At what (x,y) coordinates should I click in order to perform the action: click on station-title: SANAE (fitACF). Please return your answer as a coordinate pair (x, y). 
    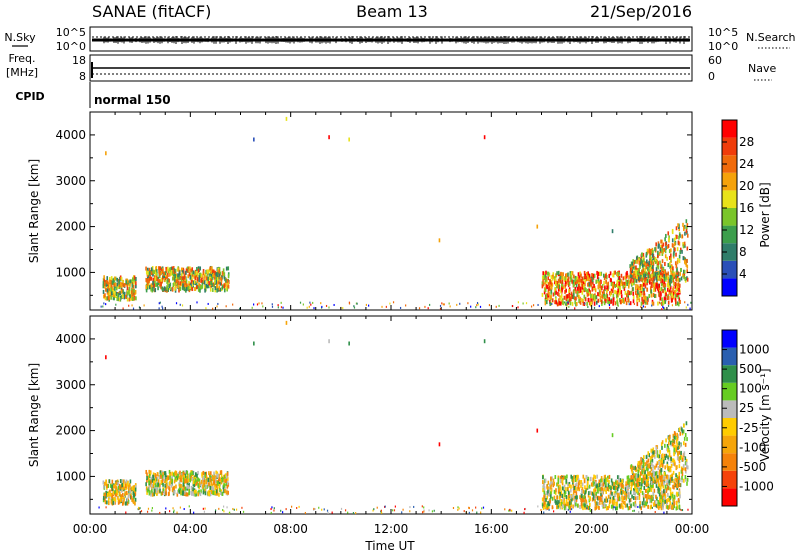
    Looking at the image, I should click on (151, 11).